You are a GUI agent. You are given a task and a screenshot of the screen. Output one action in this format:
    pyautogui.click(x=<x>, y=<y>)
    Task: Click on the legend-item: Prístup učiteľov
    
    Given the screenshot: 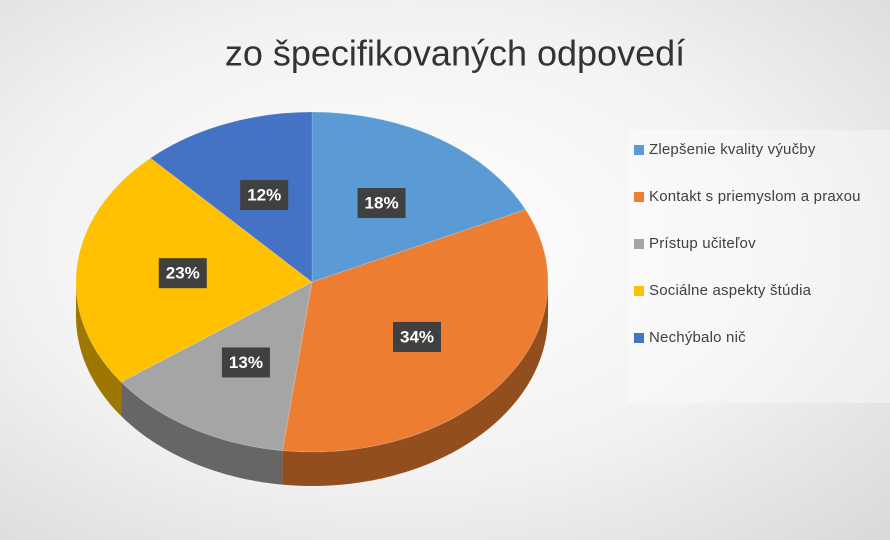 What is the action you would take?
    pyautogui.click(x=762, y=244)
    